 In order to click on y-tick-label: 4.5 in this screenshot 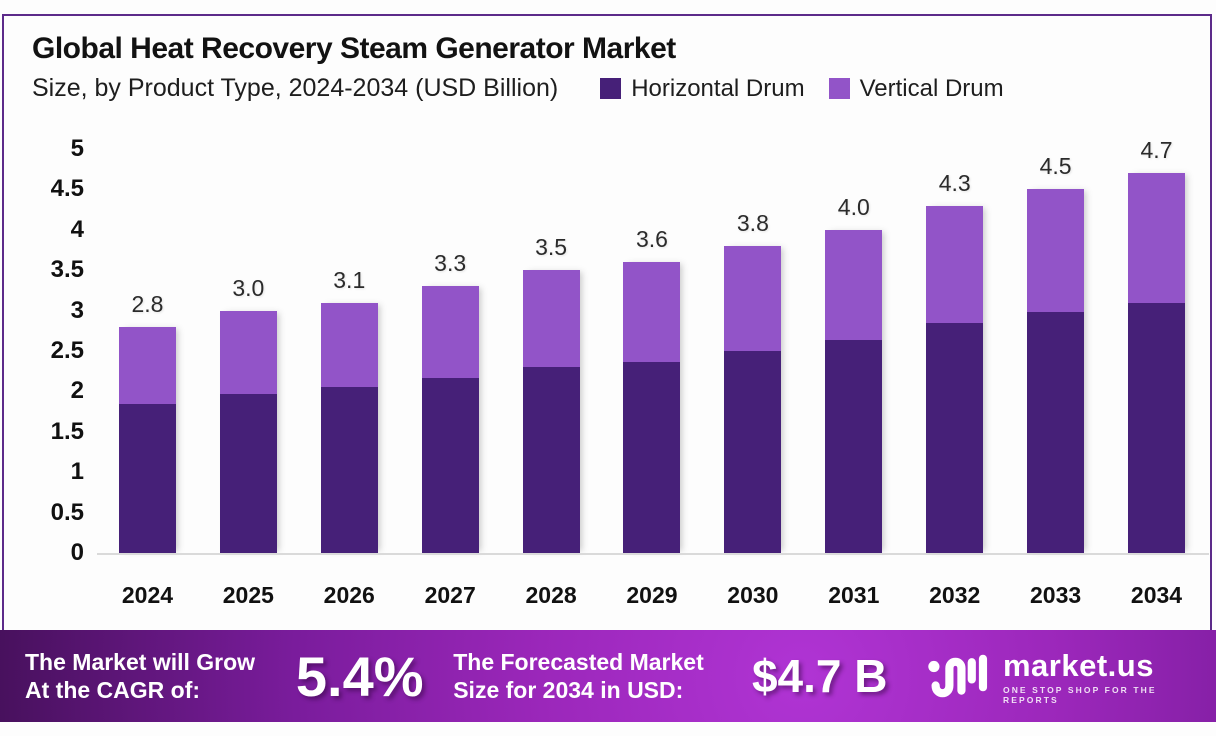, I will do `click(67, 189)`.